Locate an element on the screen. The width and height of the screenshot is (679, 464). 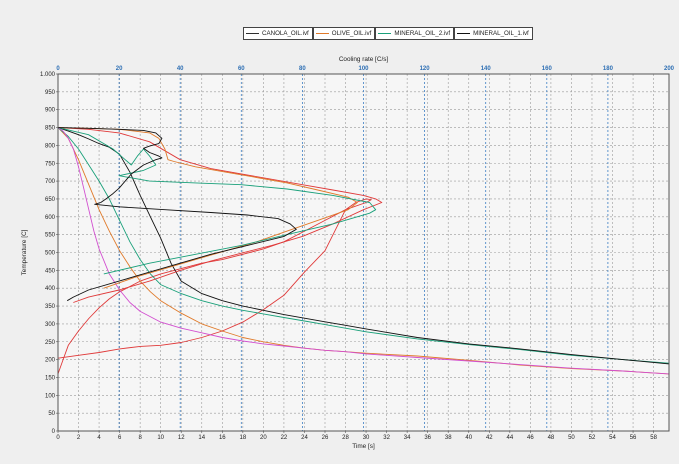
x-tick-label: 10 is located at coordinates (160, 438).